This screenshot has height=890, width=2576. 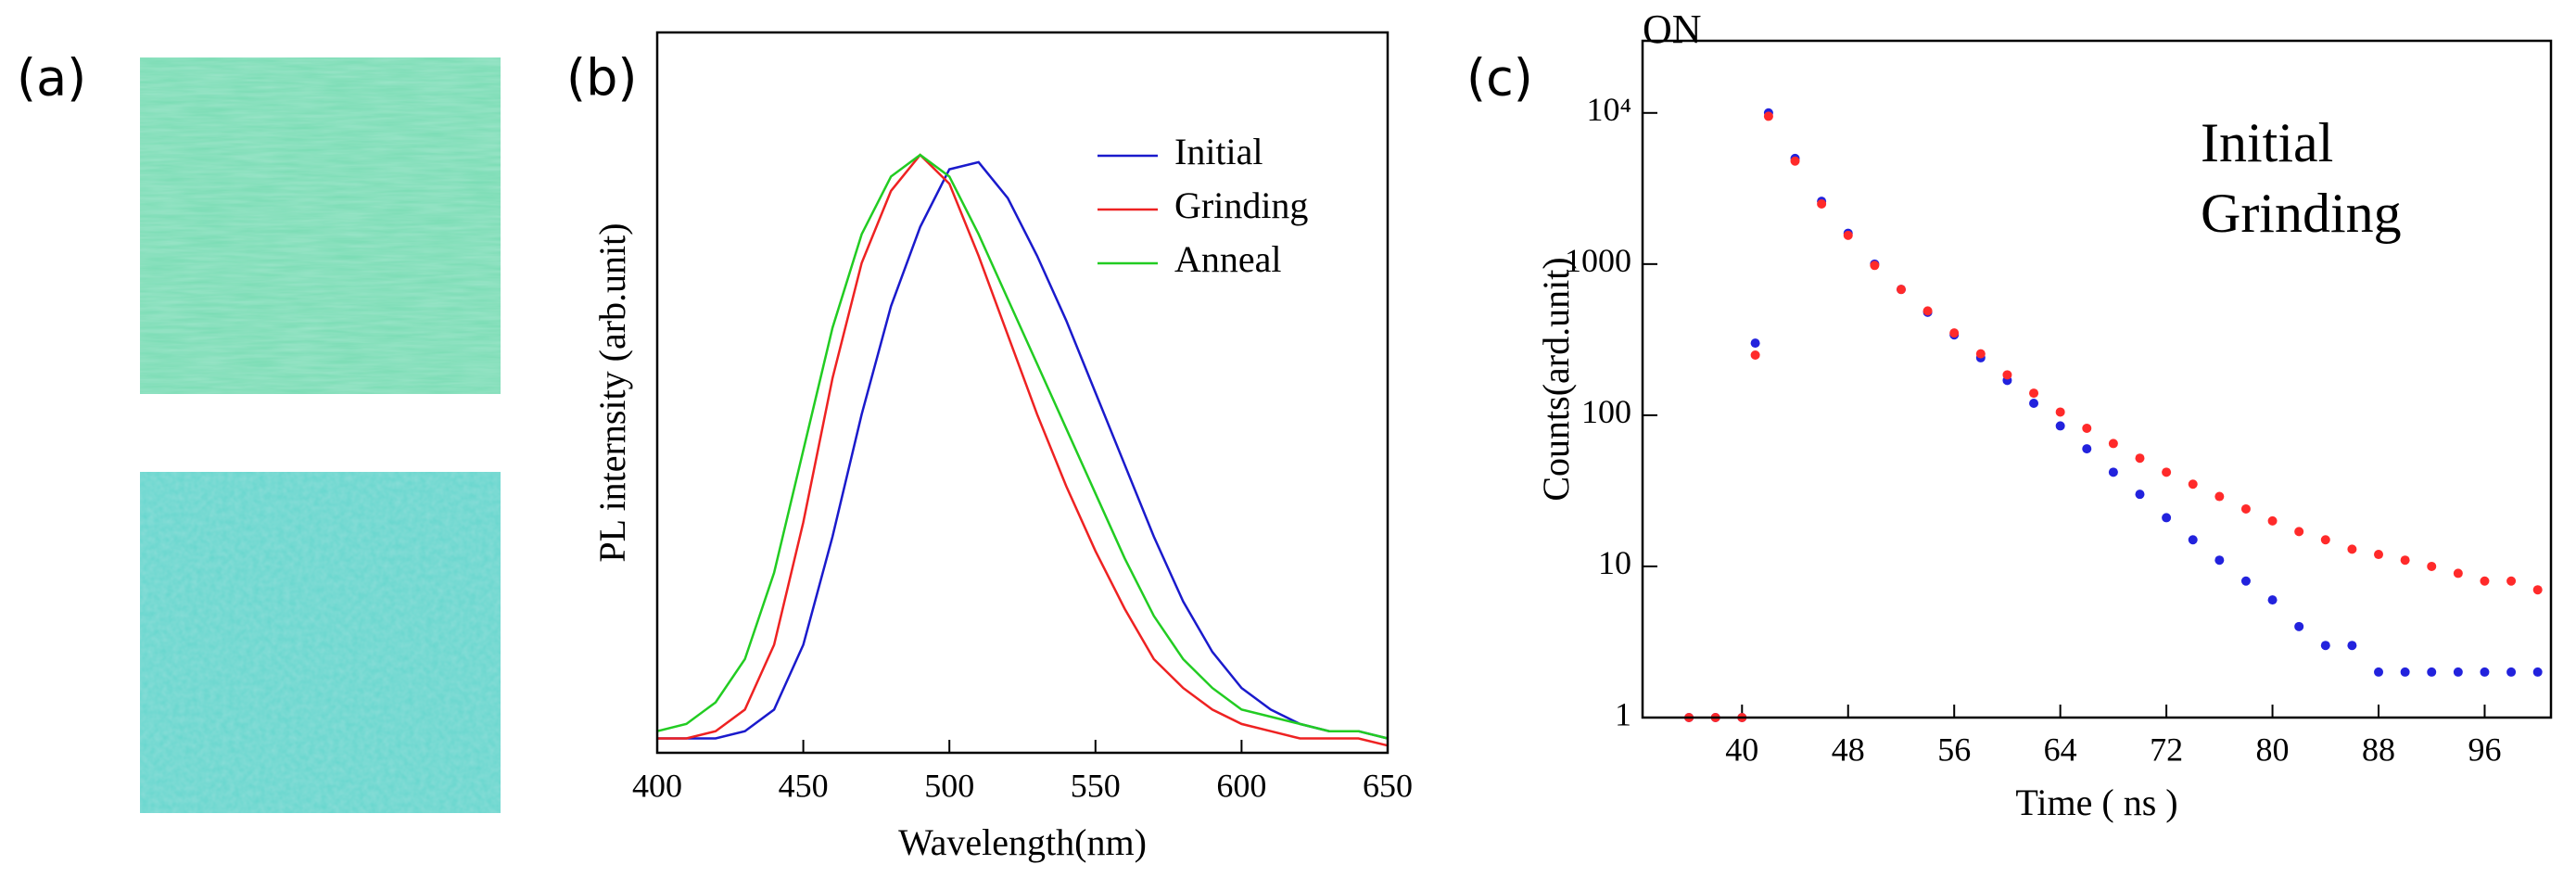 I want to click on y-axis-label: PL internsity (arb.unit), so click(x=612, y=392).